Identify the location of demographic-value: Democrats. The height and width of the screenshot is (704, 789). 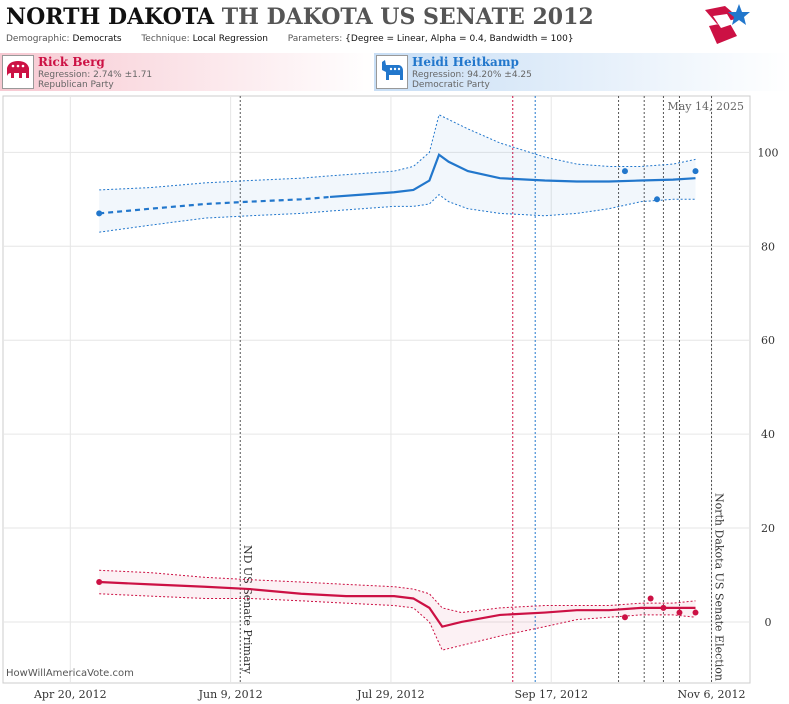
(97, 39).